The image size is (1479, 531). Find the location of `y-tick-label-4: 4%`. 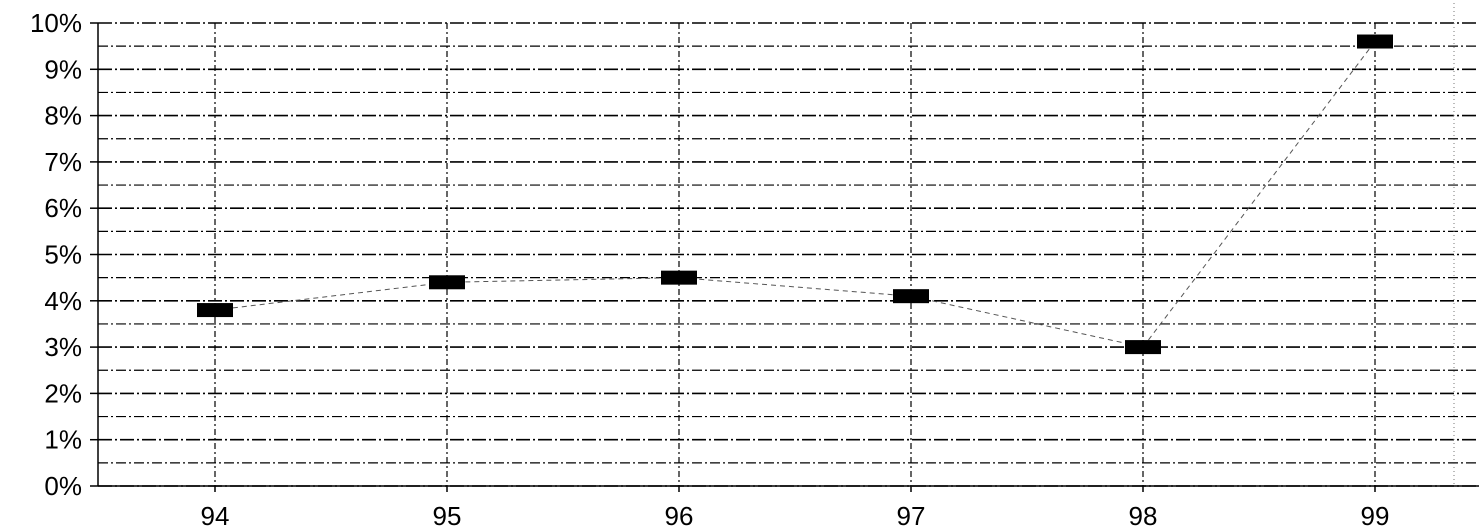

y-tick-label-4: 4% is located at coordinates (63, 301).